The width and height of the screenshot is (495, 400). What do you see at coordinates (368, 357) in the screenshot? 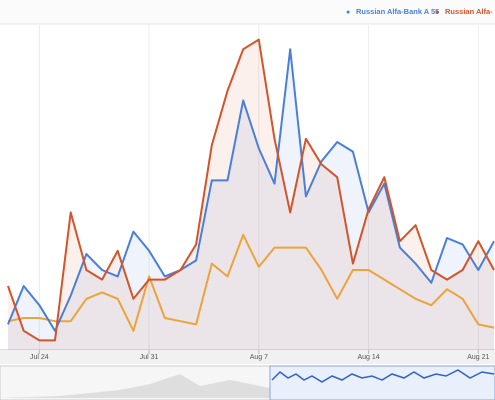
I see `x-tick-label: Aug 14` at bounding box center [368, 357].